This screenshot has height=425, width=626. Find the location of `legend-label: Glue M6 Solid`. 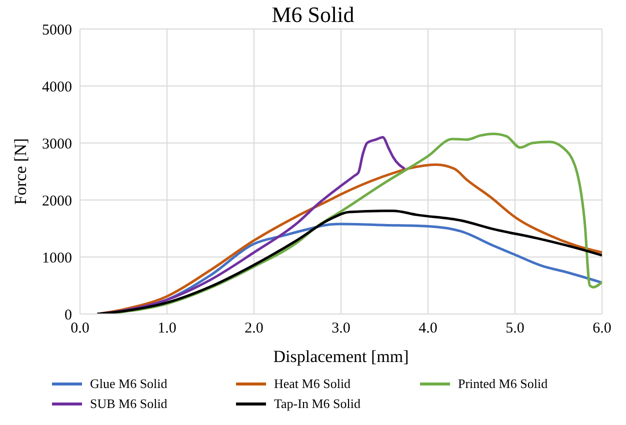

legend-label: Glue M6 Solid is located at coordinates (129, 384).